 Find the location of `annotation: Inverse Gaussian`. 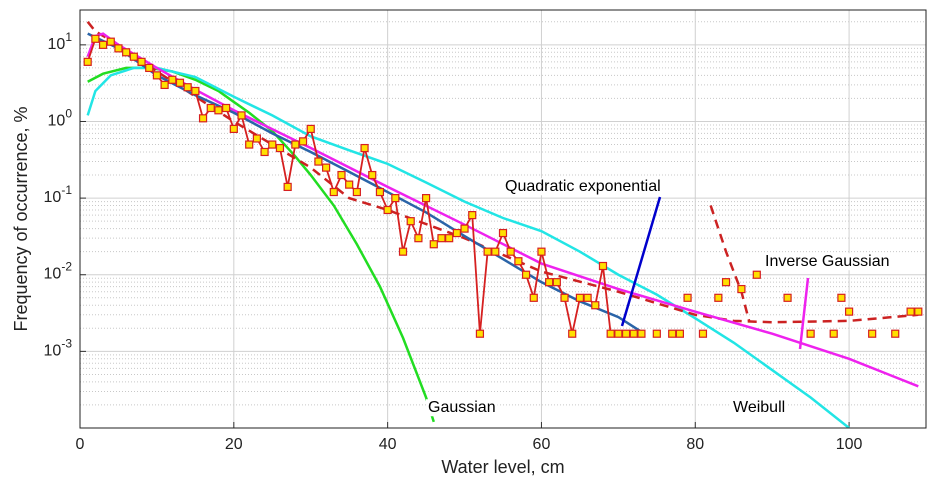

annotation: Inverse Gaussian is located at coordinates (827, 261).